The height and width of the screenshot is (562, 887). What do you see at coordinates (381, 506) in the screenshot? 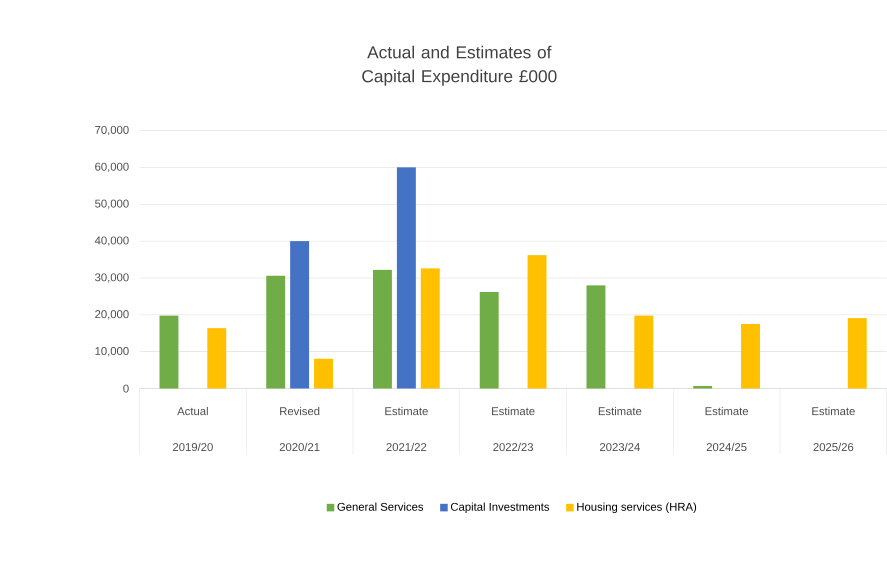
I see `legend-label: General Services` at bounding box center [381, 506].